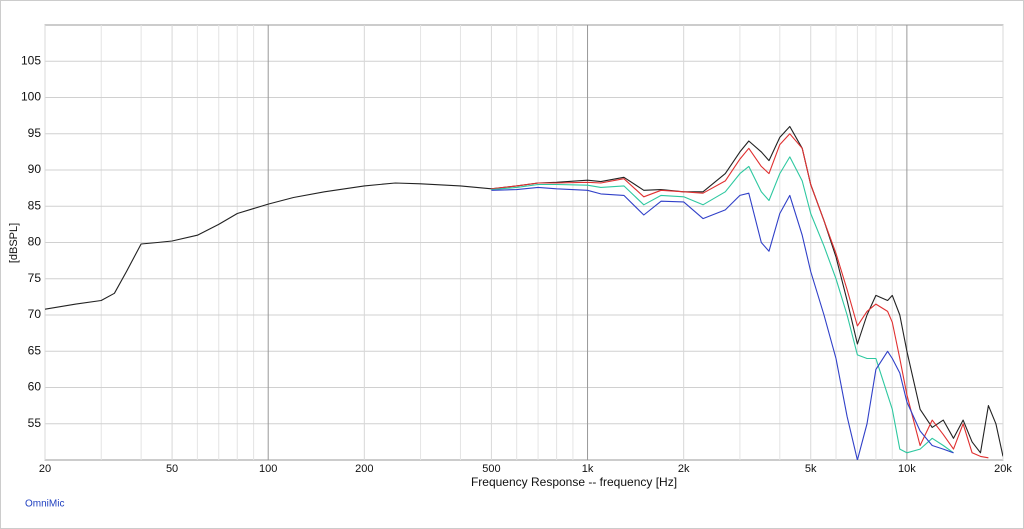 Image resolution: width=1024 pixels, height=529 pixels. I want to click on x-tick-label: 5k, so click(811, 469).